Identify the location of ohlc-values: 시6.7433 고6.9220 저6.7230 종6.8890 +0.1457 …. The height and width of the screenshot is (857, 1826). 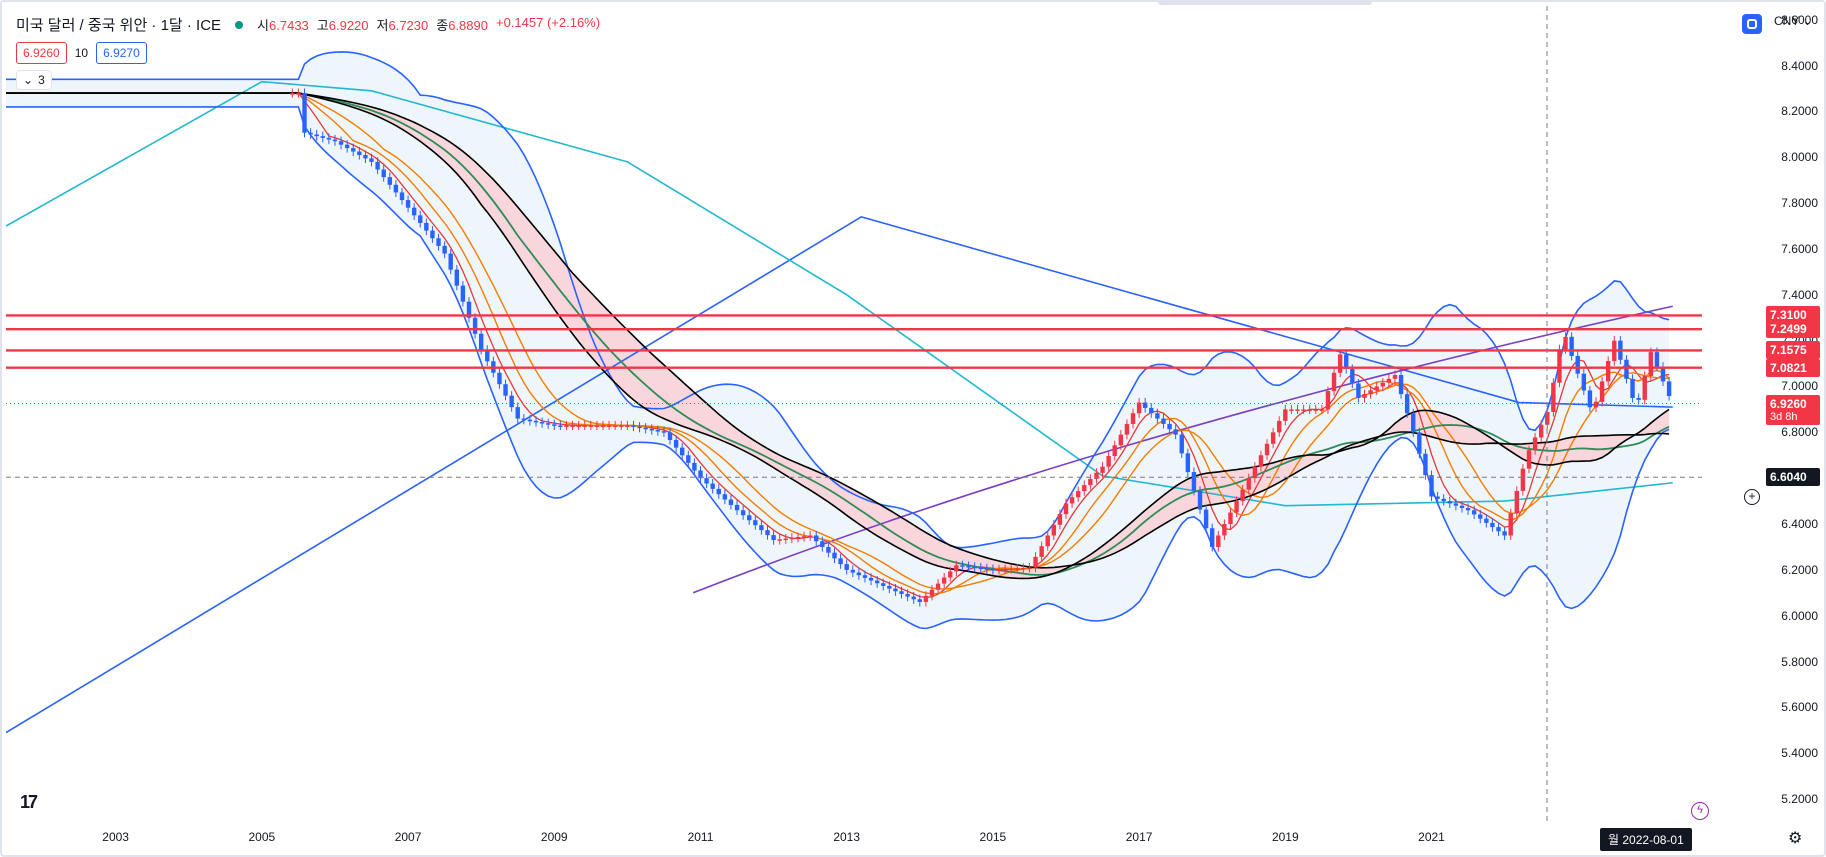
(428, 24).